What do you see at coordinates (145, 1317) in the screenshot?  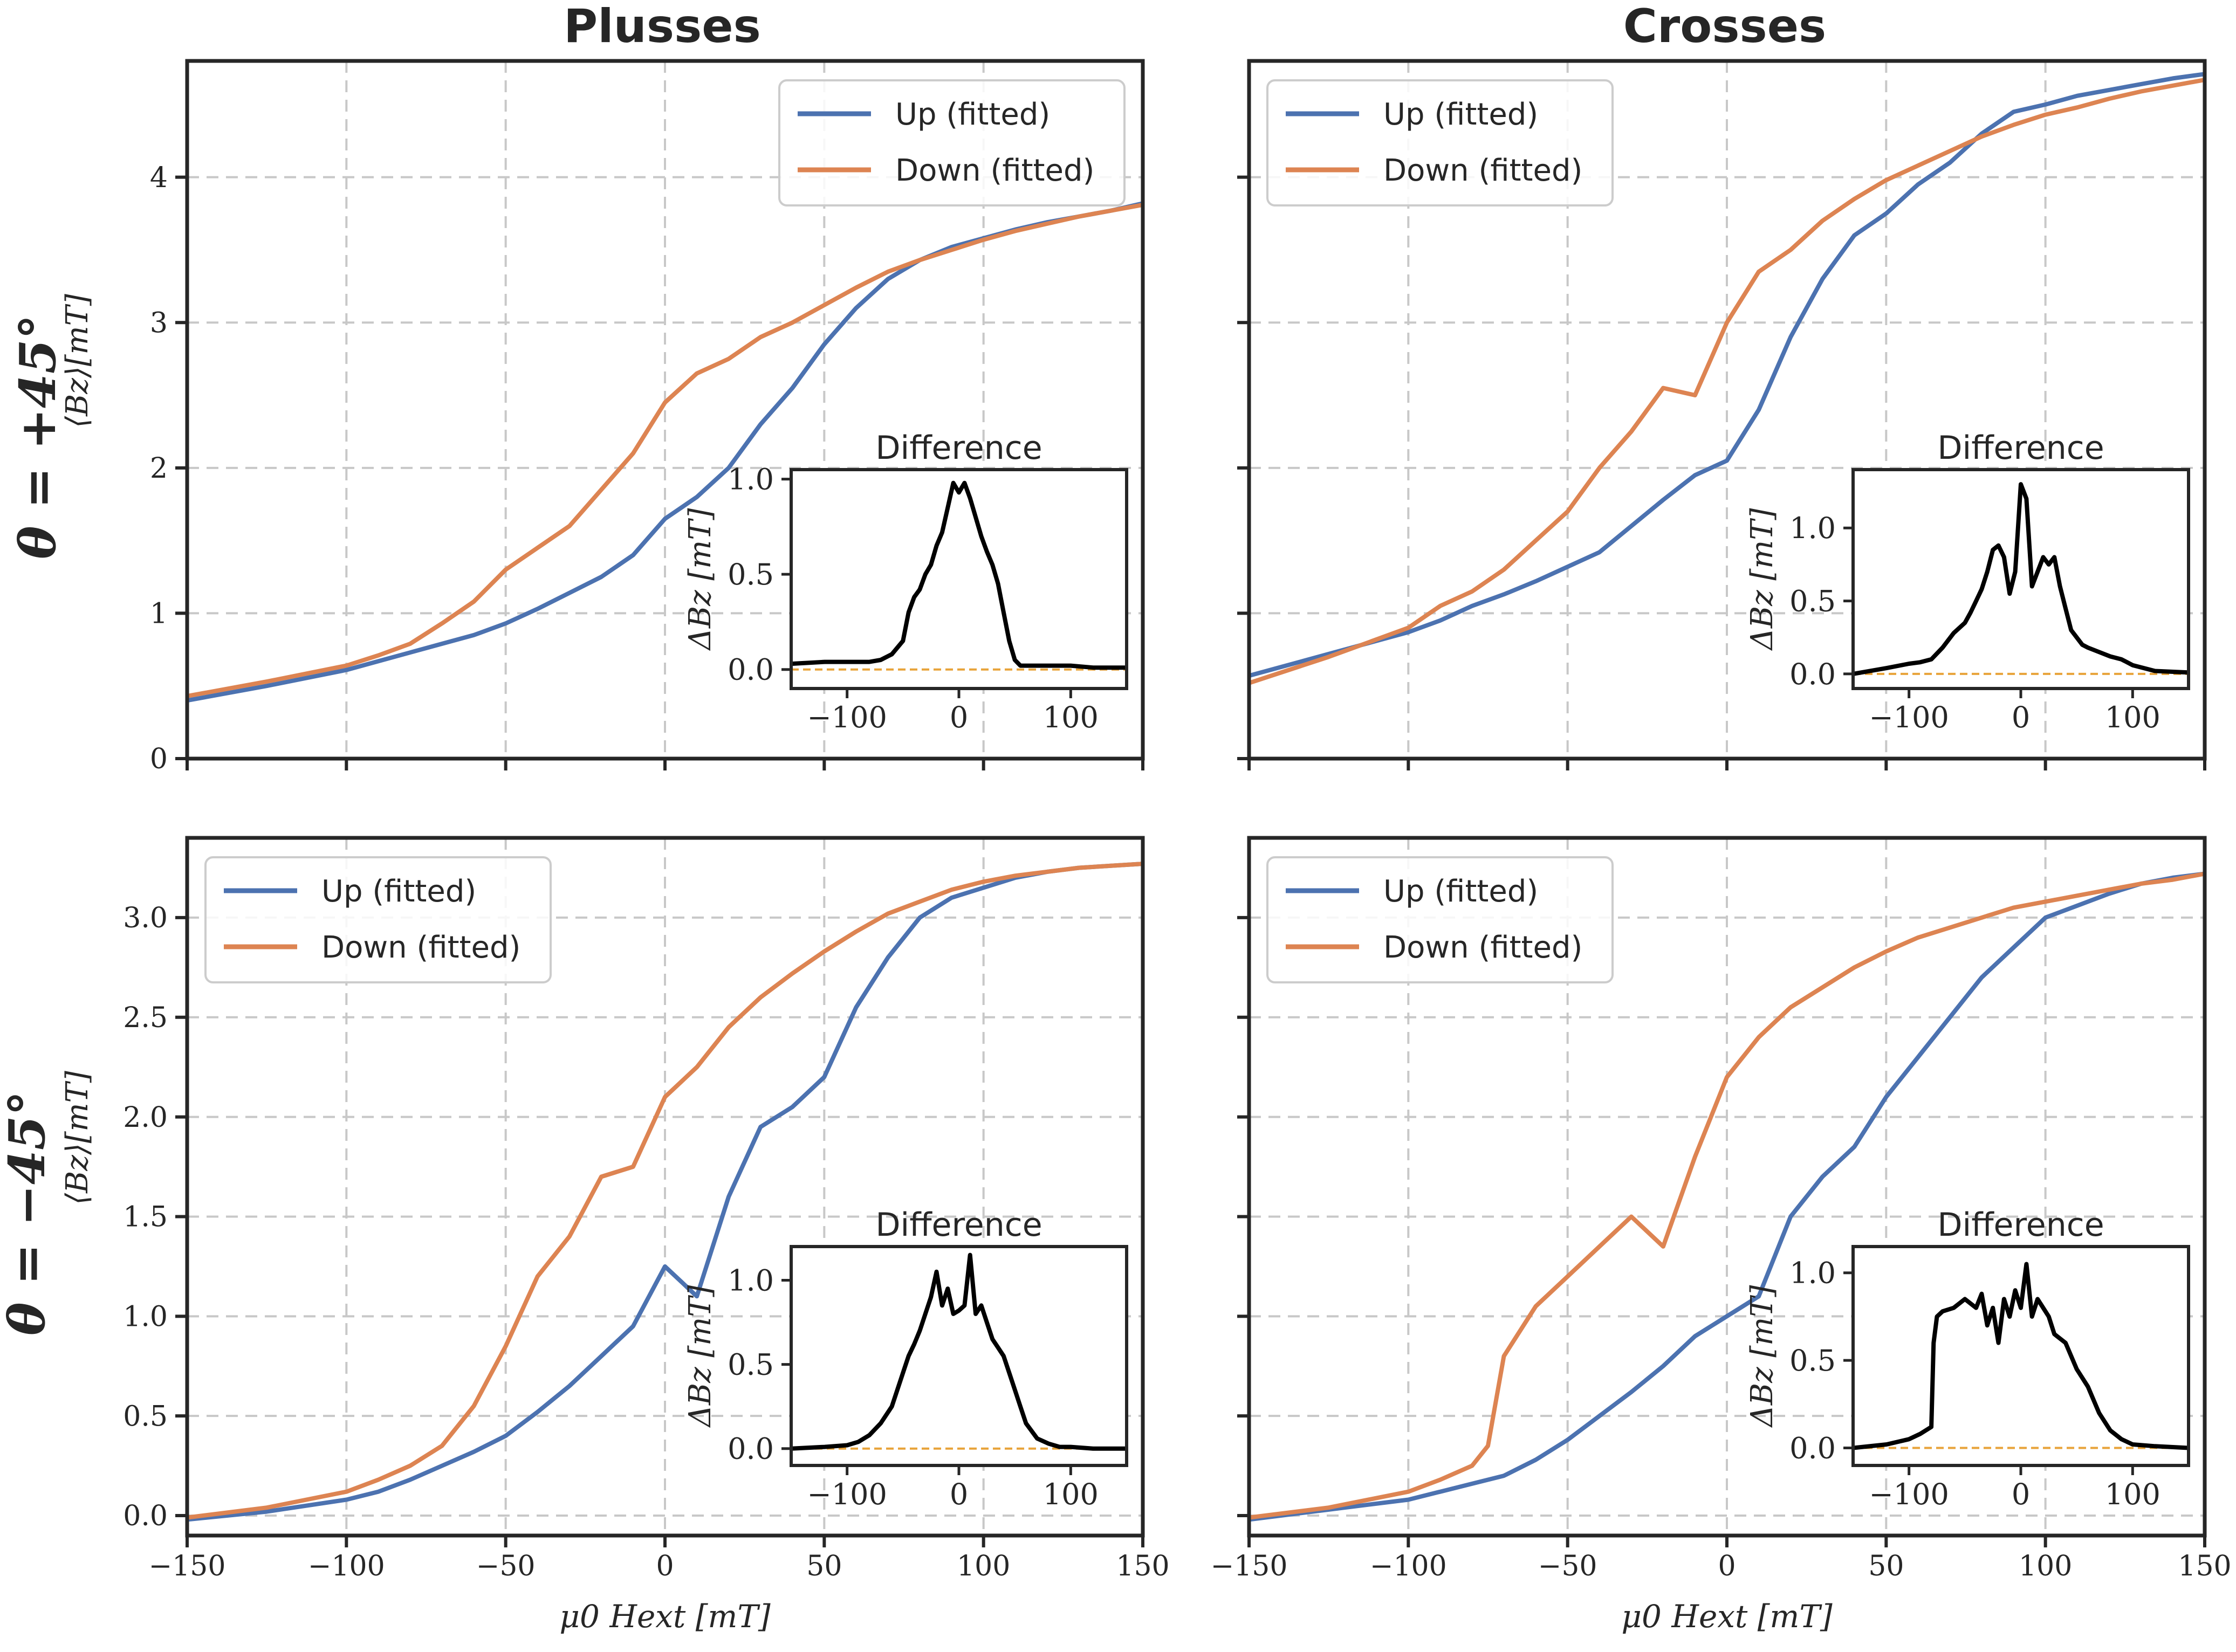 I see `y-tick-label: 1.0` at bounding box center [145, 1317].